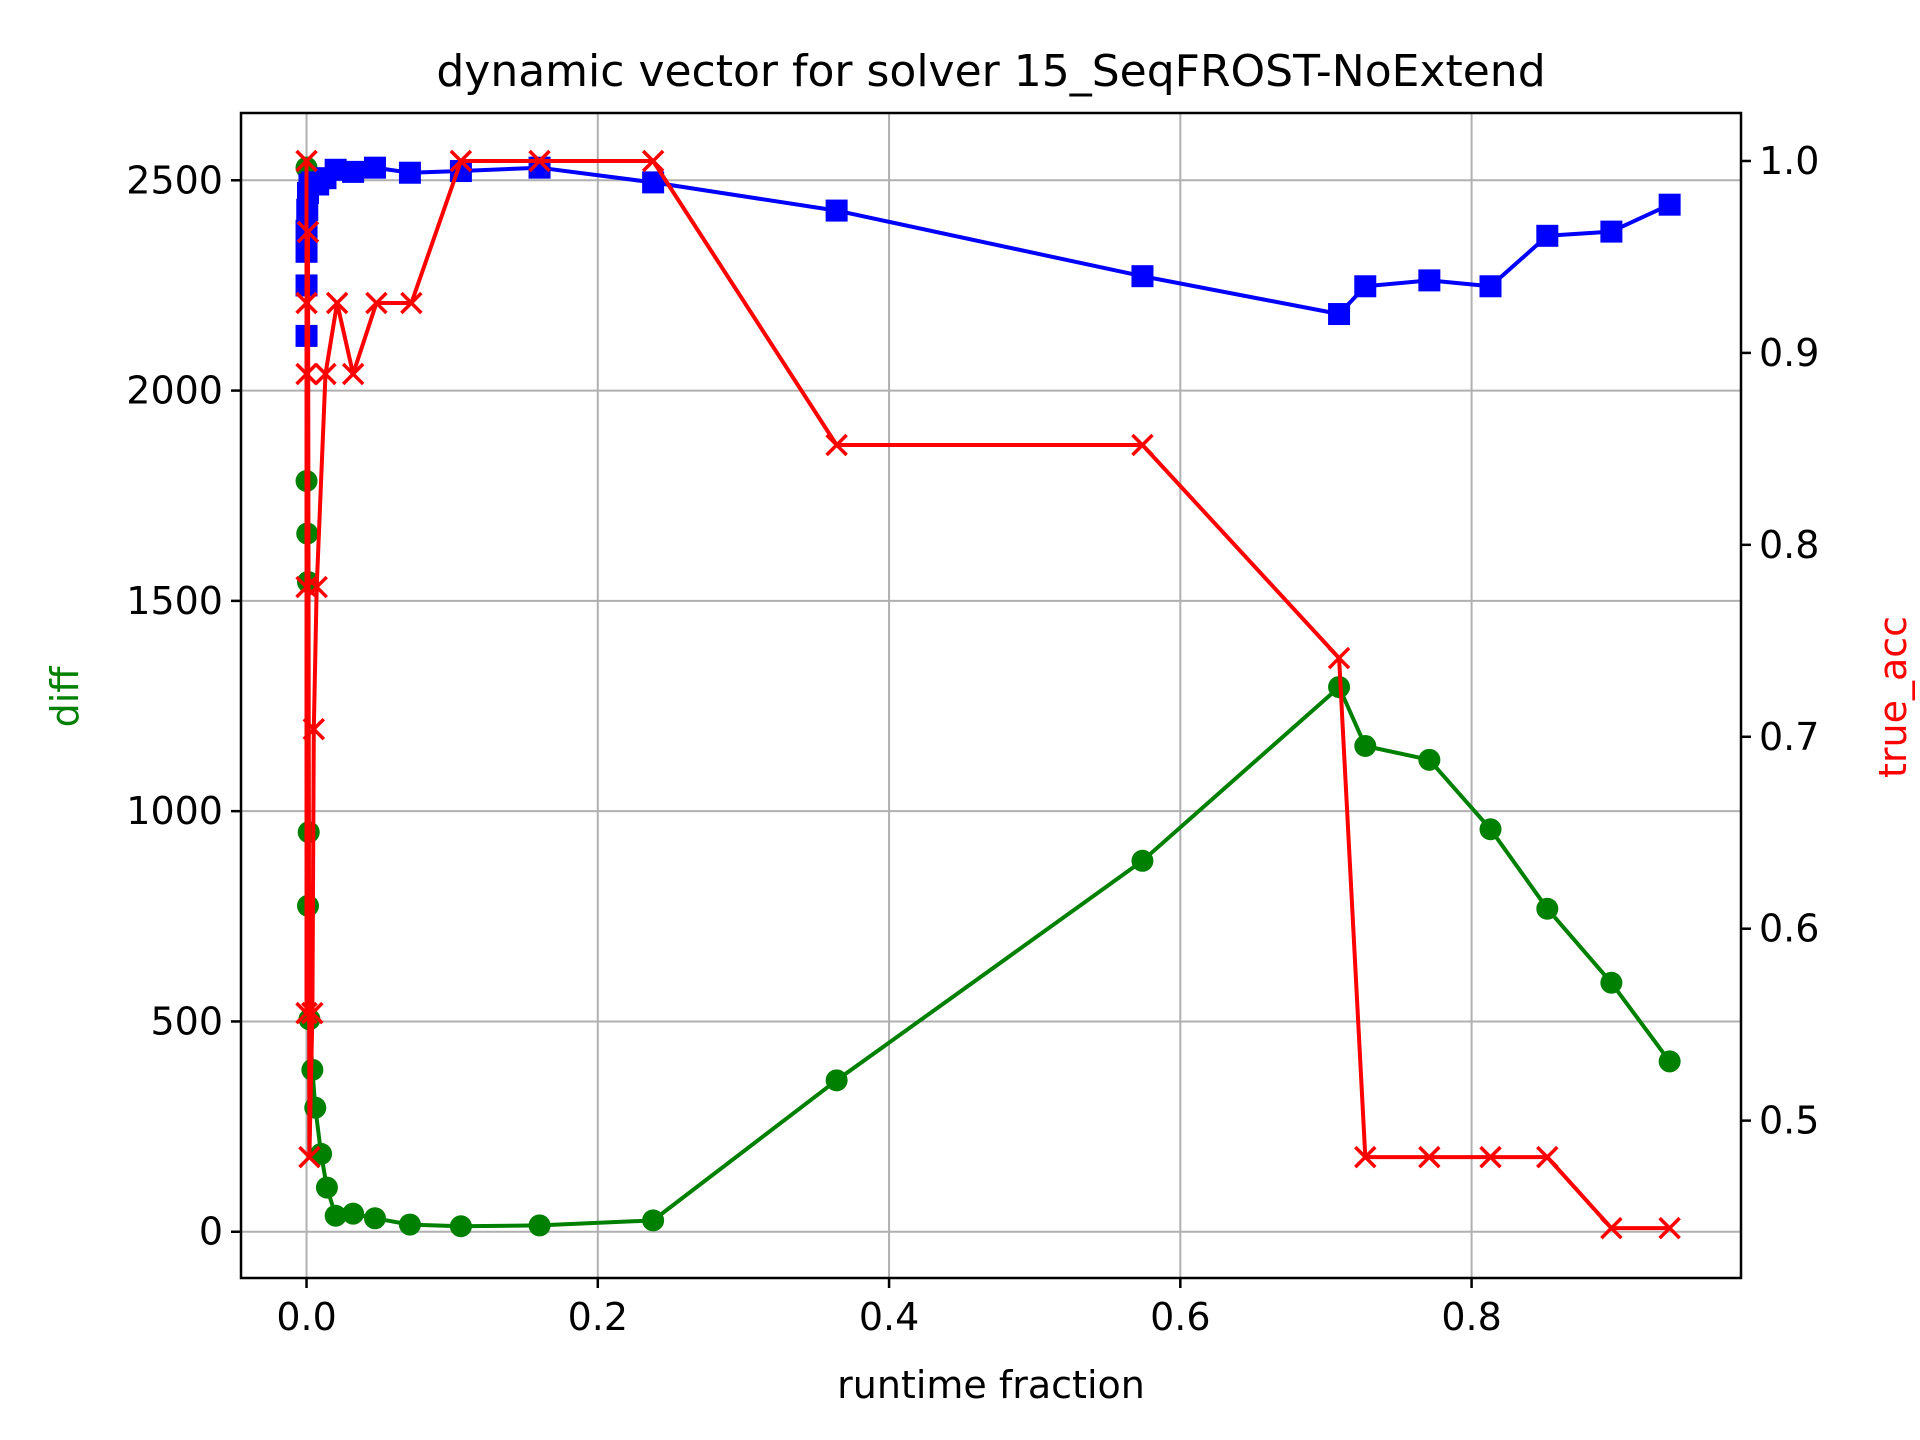 Image resolution: width=1920 pixels, height=1440 pixels. Describe the element at coordinates (1893, 697) in the screenshot. I see `y2-axis-label: true_acc` at that location.